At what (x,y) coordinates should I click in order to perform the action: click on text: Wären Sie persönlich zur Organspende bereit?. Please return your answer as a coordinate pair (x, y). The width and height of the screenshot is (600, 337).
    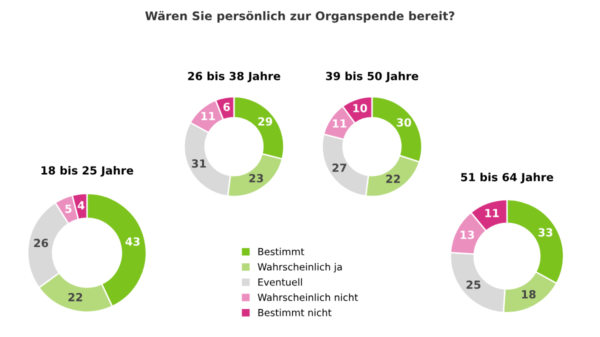
    Looking at the image, I should click on (299, 17).